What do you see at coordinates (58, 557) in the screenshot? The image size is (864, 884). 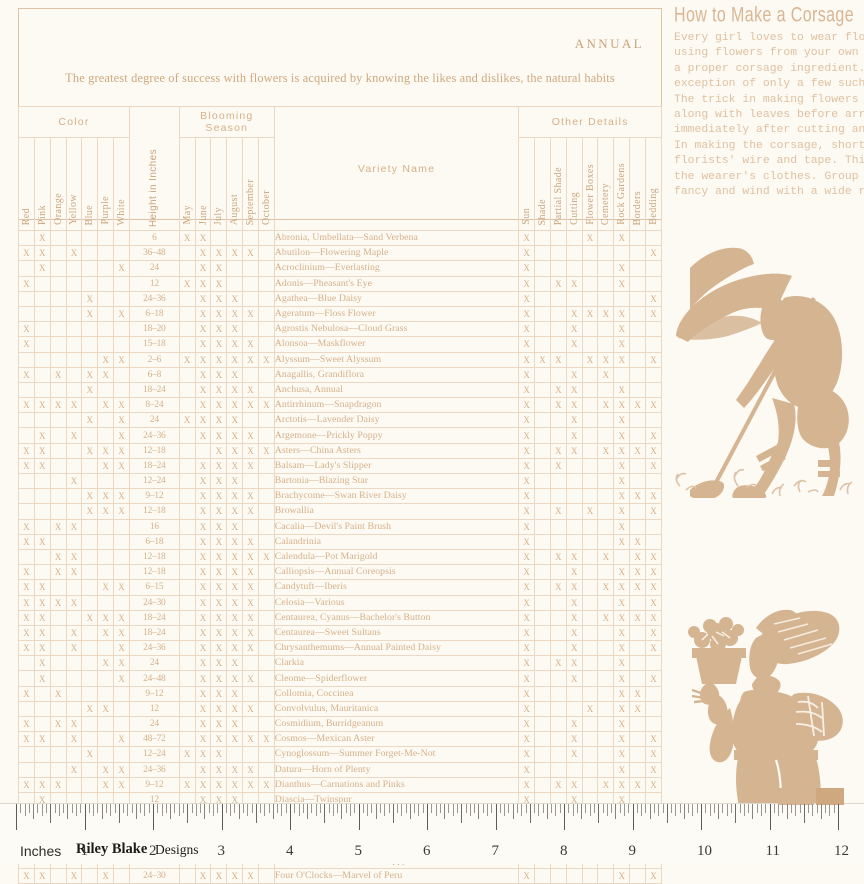 I see `cell-color-orange: X` at bounding box center [58, 557].